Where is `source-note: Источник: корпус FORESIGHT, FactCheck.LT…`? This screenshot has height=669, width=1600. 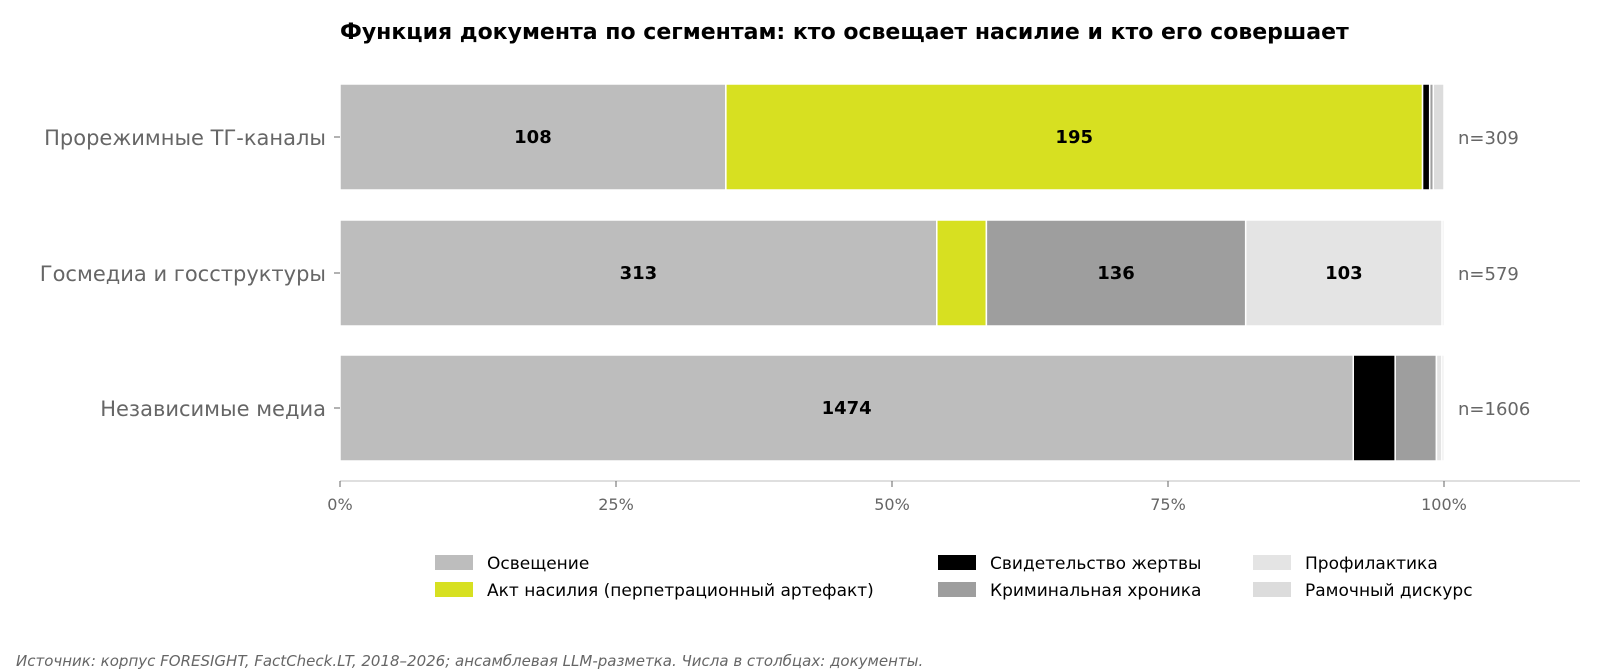 source-note: Источник: корпус FORESIGHT, FactCheck.LT… is located at coordinates (469, 660).